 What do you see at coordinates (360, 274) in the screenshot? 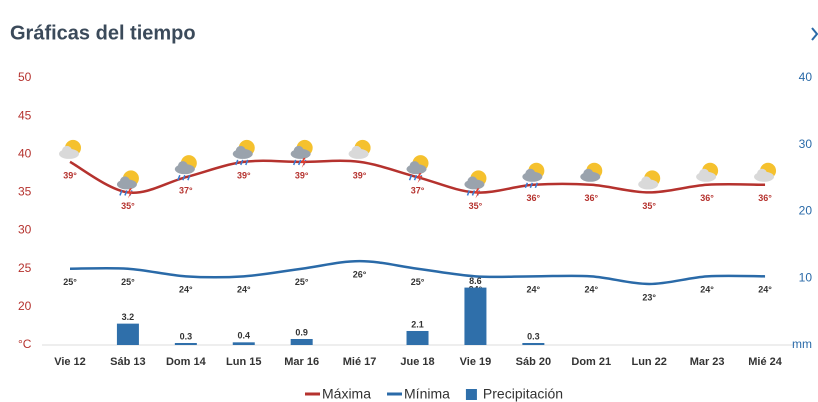
I see `data-label: 26°` at bounding box center [360, 274].